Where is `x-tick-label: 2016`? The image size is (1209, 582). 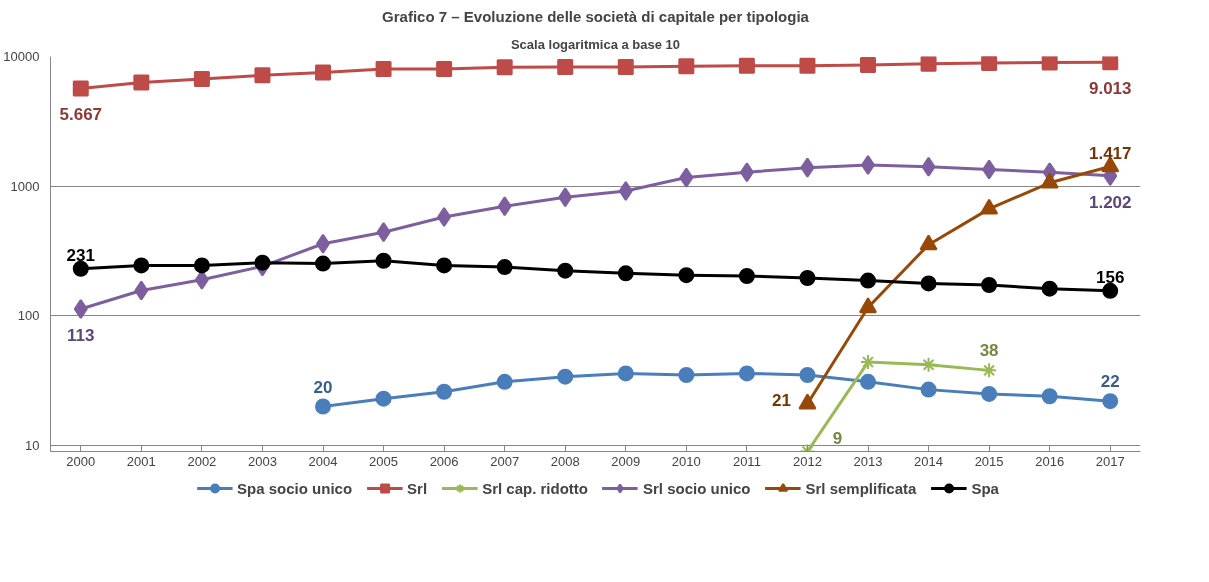
x-tick-label: 2016 is located at coordinates (1050, 461).